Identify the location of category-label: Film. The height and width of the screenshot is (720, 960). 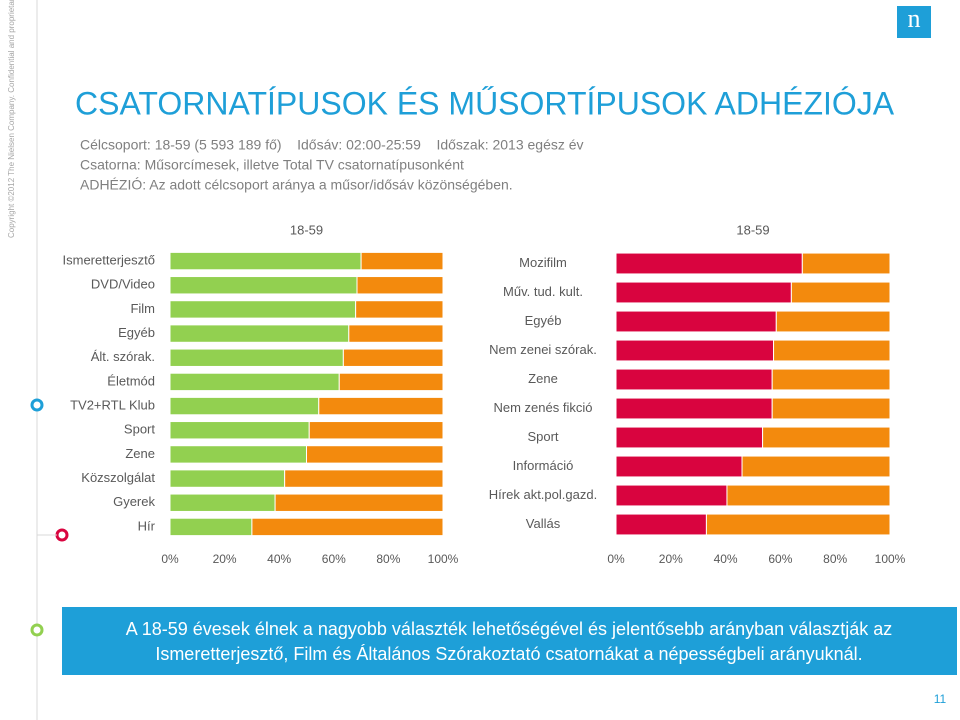
(142, 308).